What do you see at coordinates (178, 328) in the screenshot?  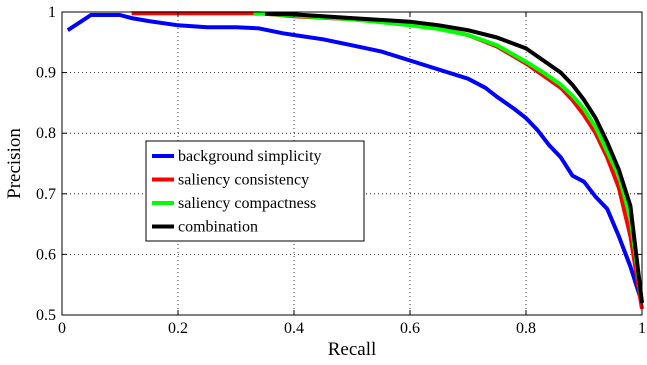 I see `x-tick-label: 0.2` at bounding box center [178, 328].